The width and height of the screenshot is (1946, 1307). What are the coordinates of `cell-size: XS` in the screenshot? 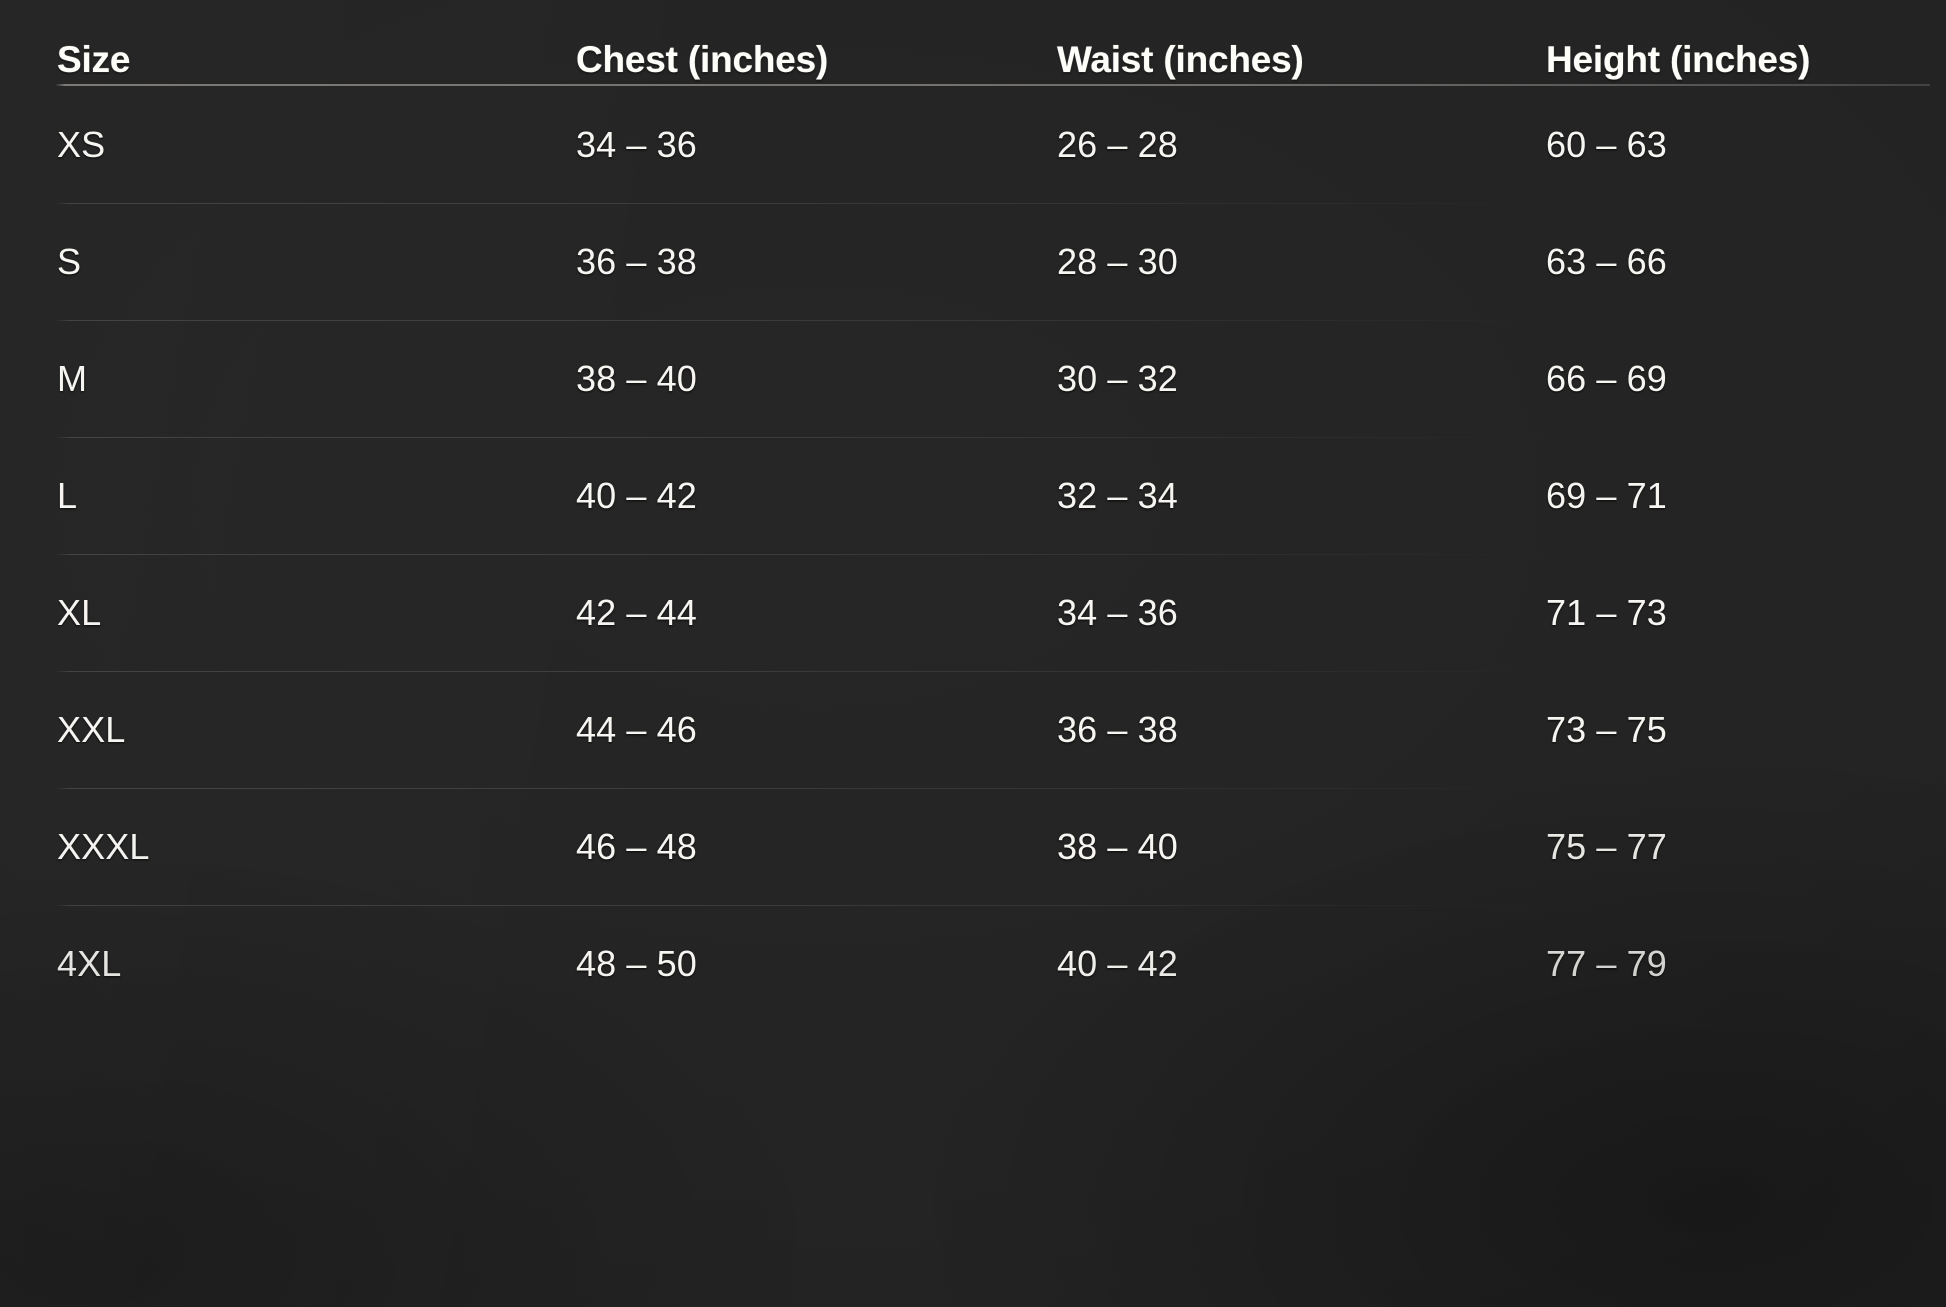 It's located at (81, 144).